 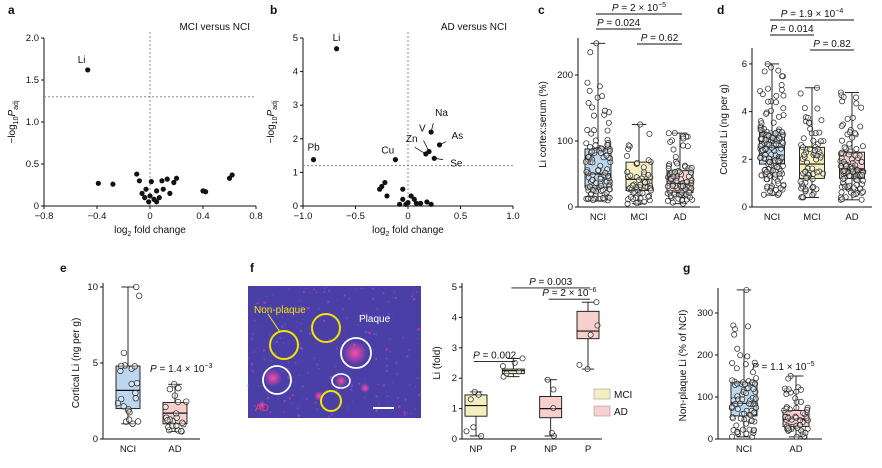 I want to click on x-label-sub: 2, so click(x=387, y=234).